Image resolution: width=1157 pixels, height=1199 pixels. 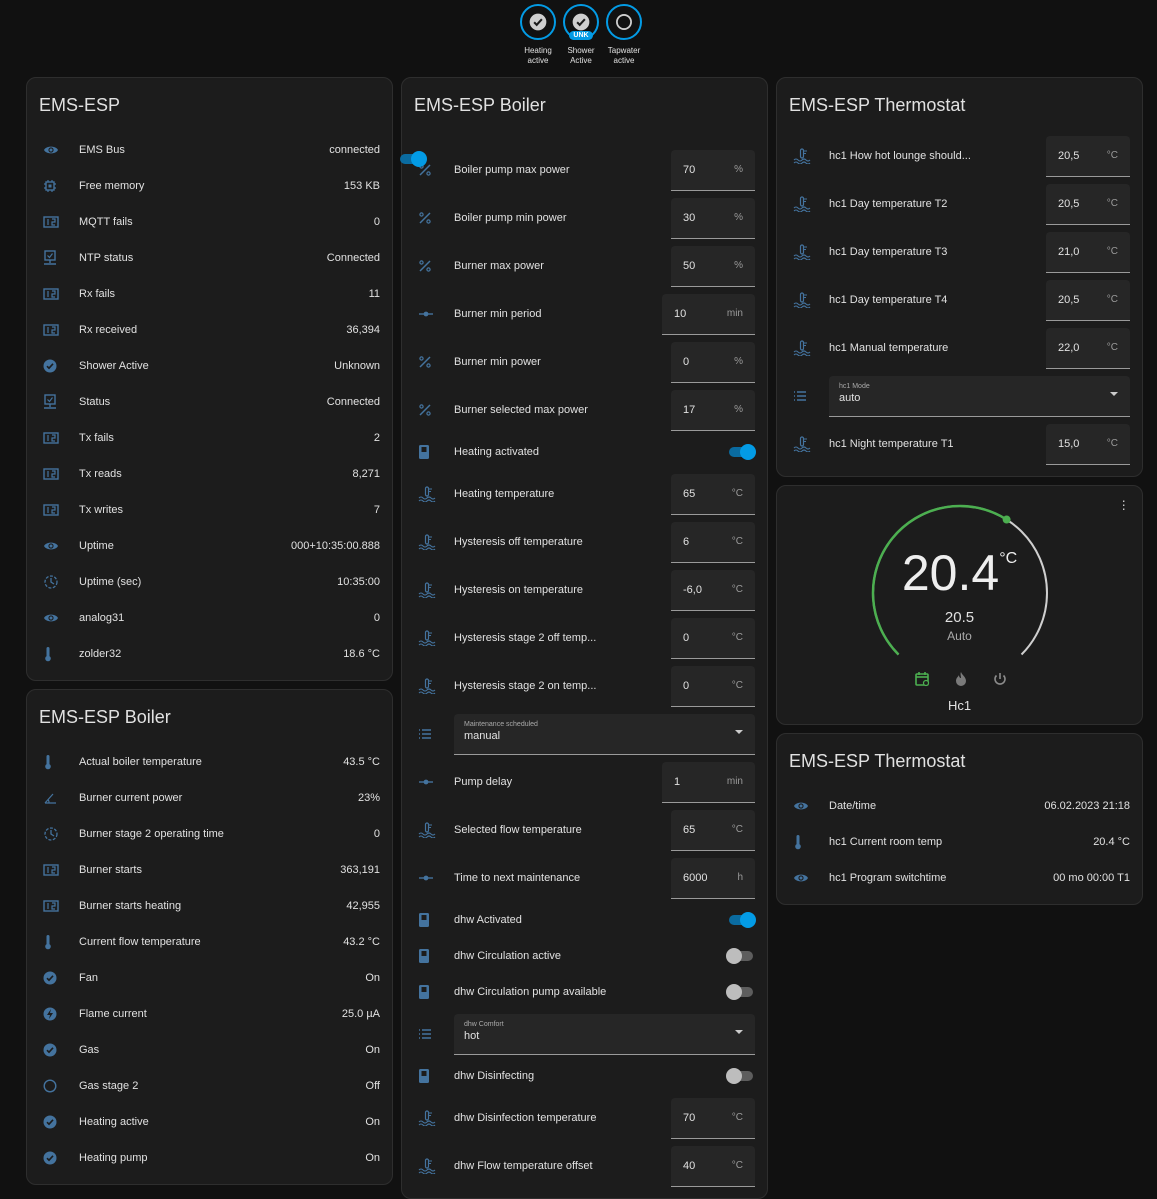 What do you see at coordinates (209, 618) in the screenshot?
I see `entity-row: analog31 0` at bounding box center [209, 618].